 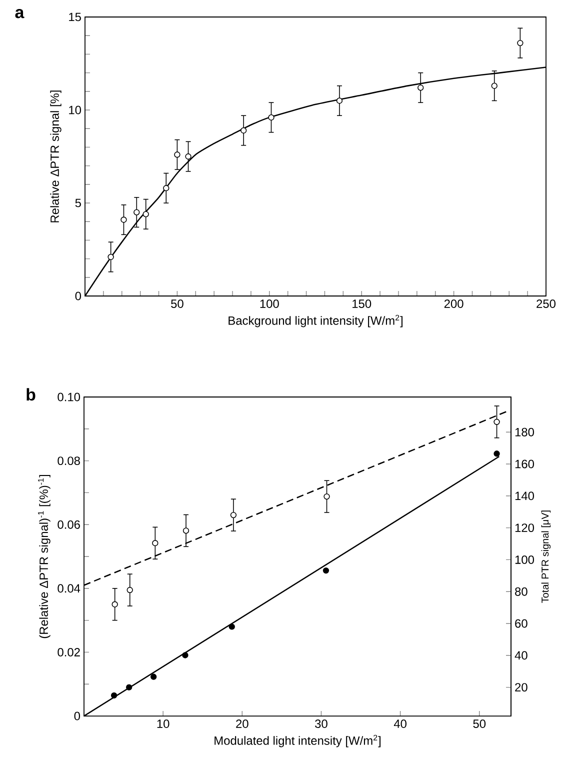 I want to click on y2-tick-label: 160, so click(x=524, y=464).